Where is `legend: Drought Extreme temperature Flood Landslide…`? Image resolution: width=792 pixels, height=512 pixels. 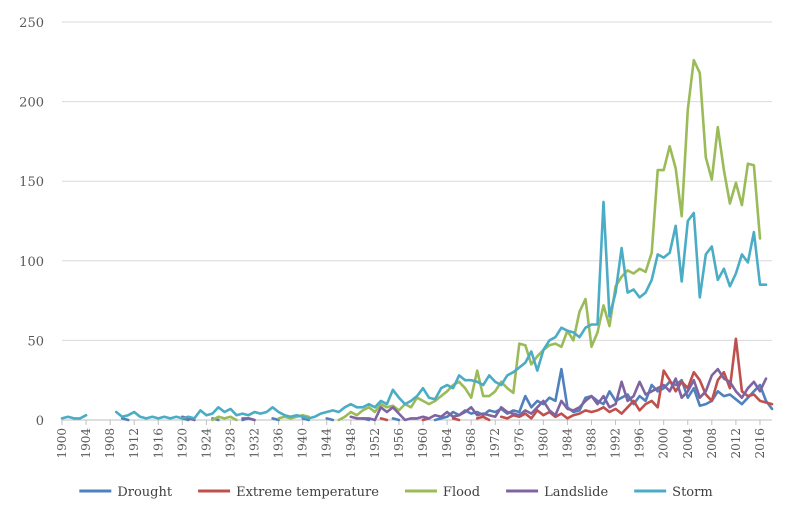 legend: Drought Extreme temperature Flood Landslide… is located at coordinates (396, 492).